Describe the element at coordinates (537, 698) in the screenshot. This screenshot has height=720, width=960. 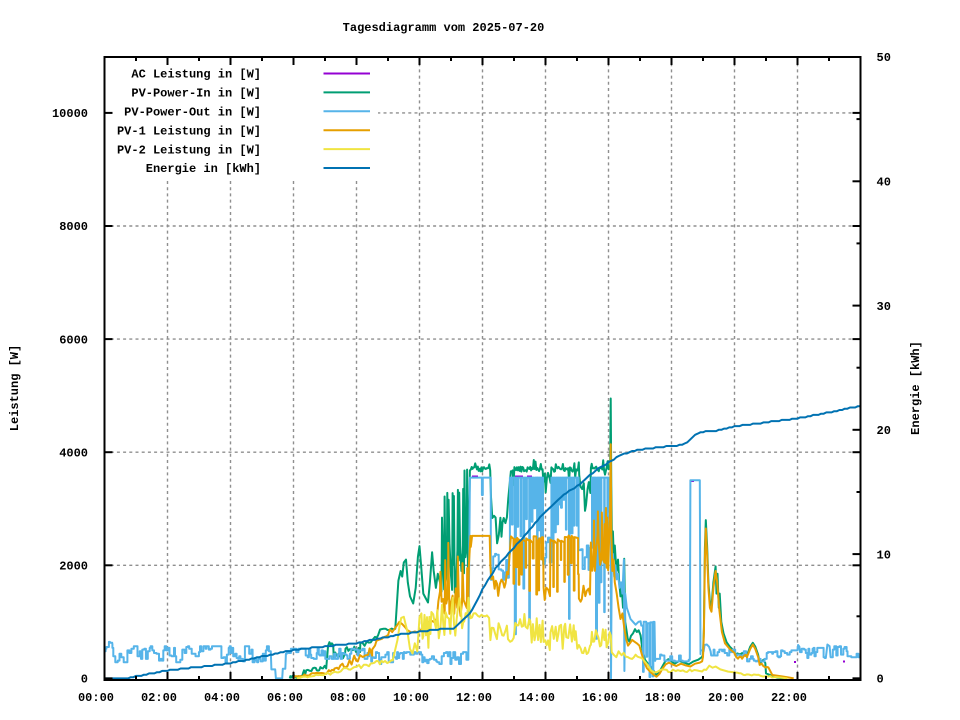
I see `svg-text: 14:00` at that location.